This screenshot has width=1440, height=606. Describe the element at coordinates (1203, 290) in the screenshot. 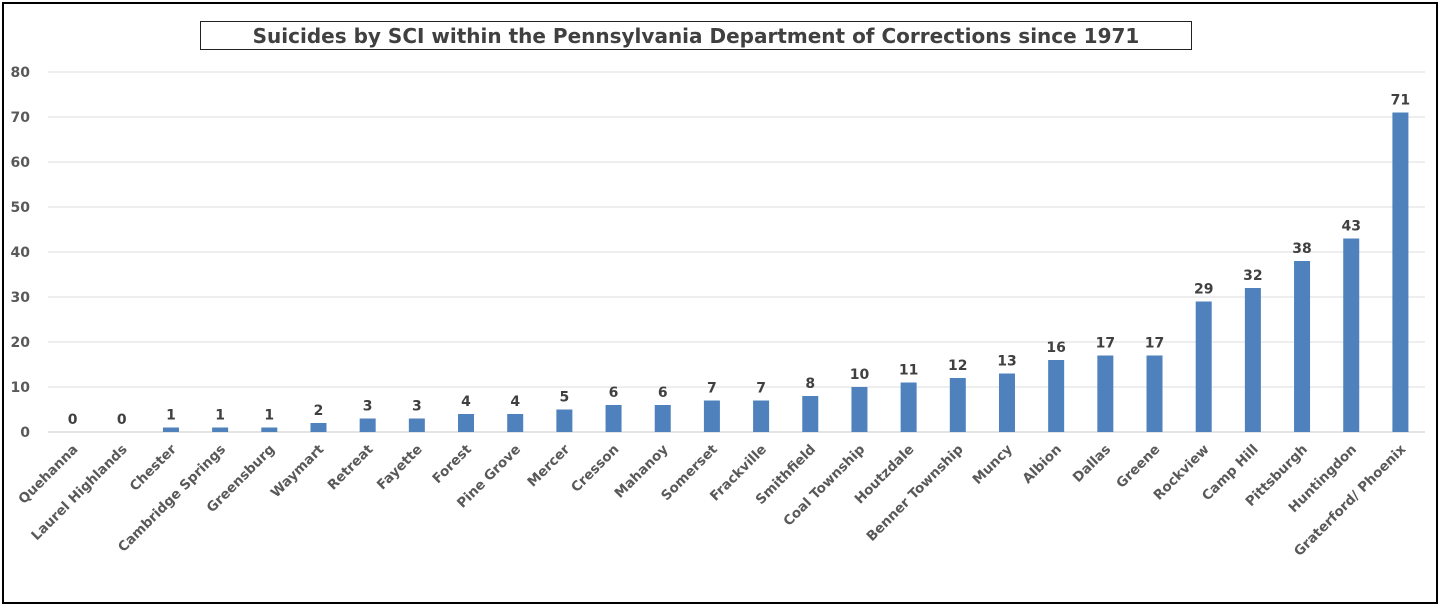

I see `data-label: 29` at that location.